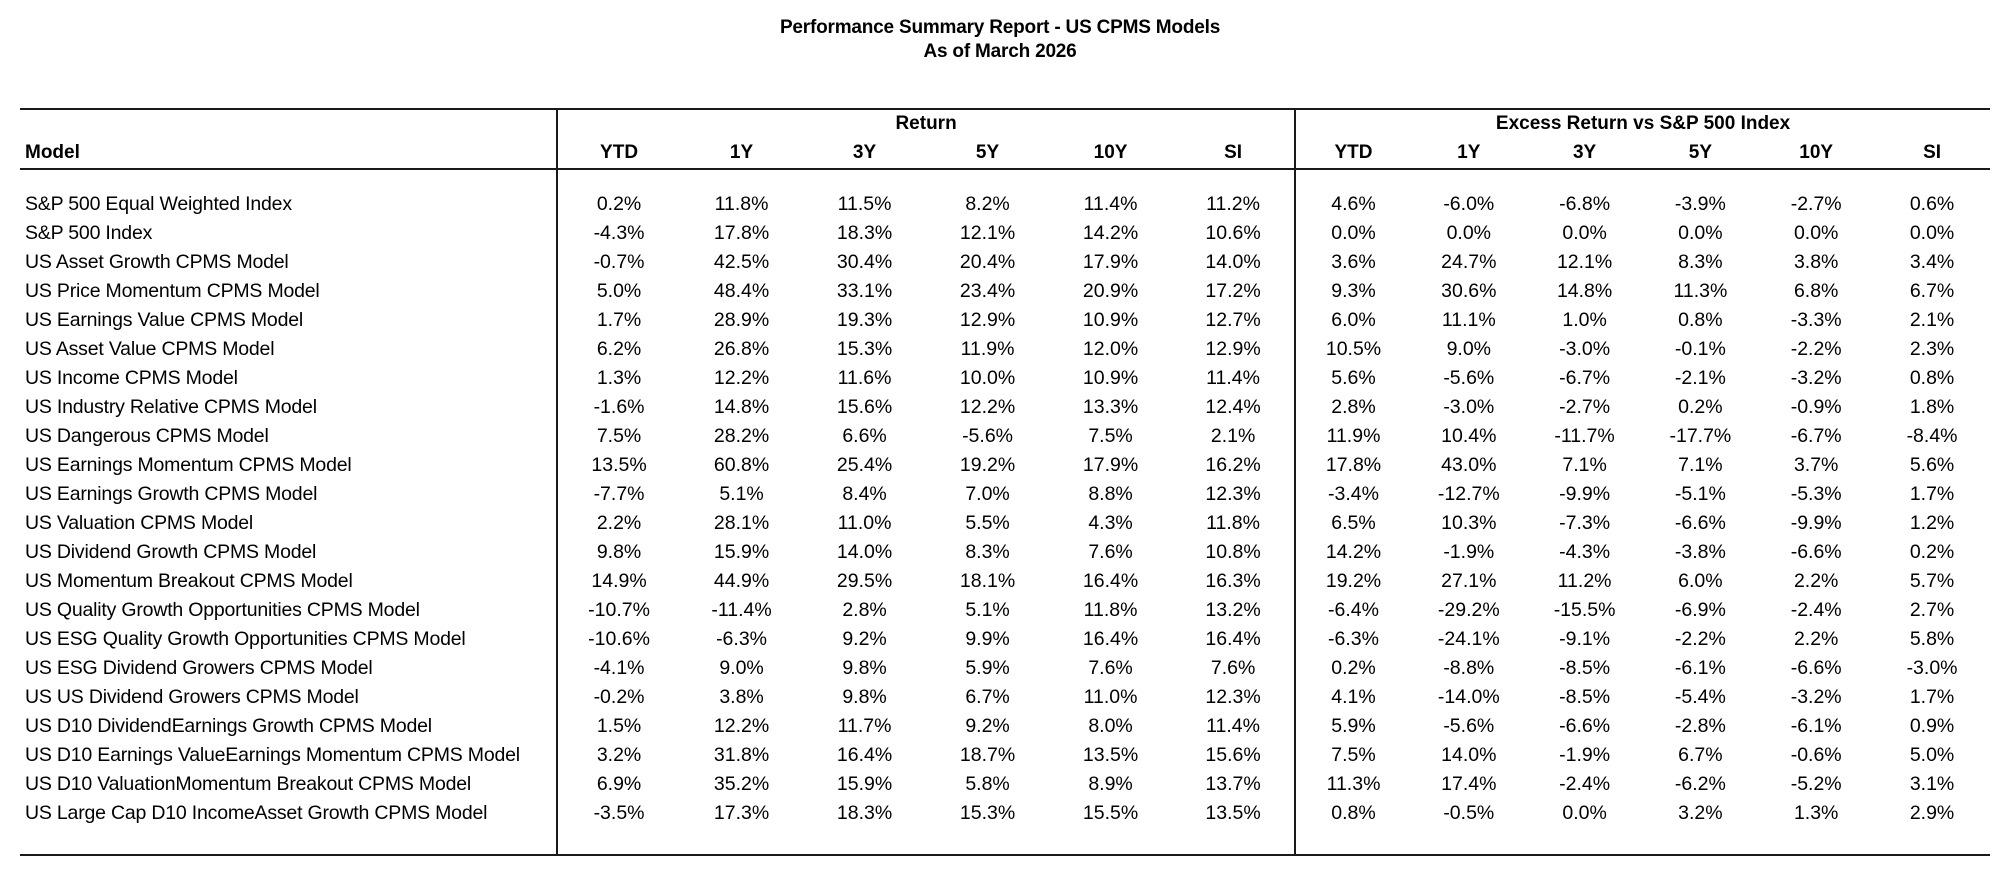 Image resolution: width=2000 pixels, height=874 pixels. I want to click on return-value-cell: 11.7%, so click(864, 726).